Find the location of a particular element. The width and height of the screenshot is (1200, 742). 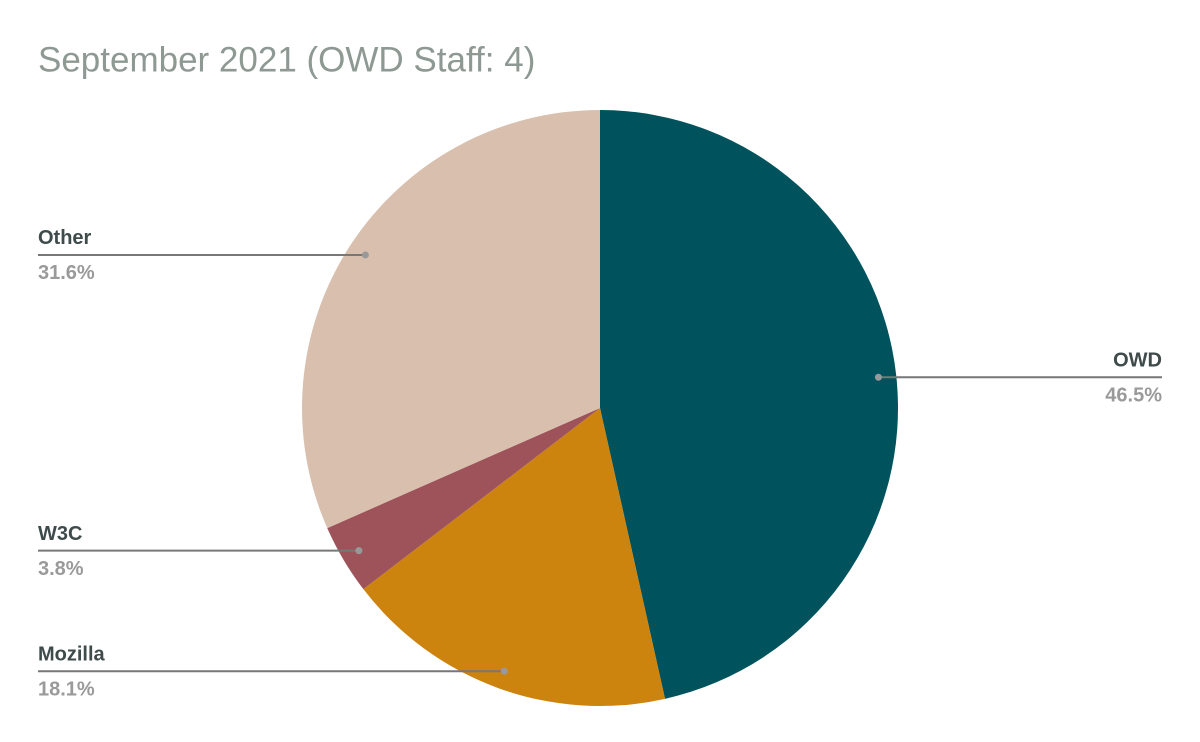

slice-label: Mozilla is located at coordinates (72, 655).